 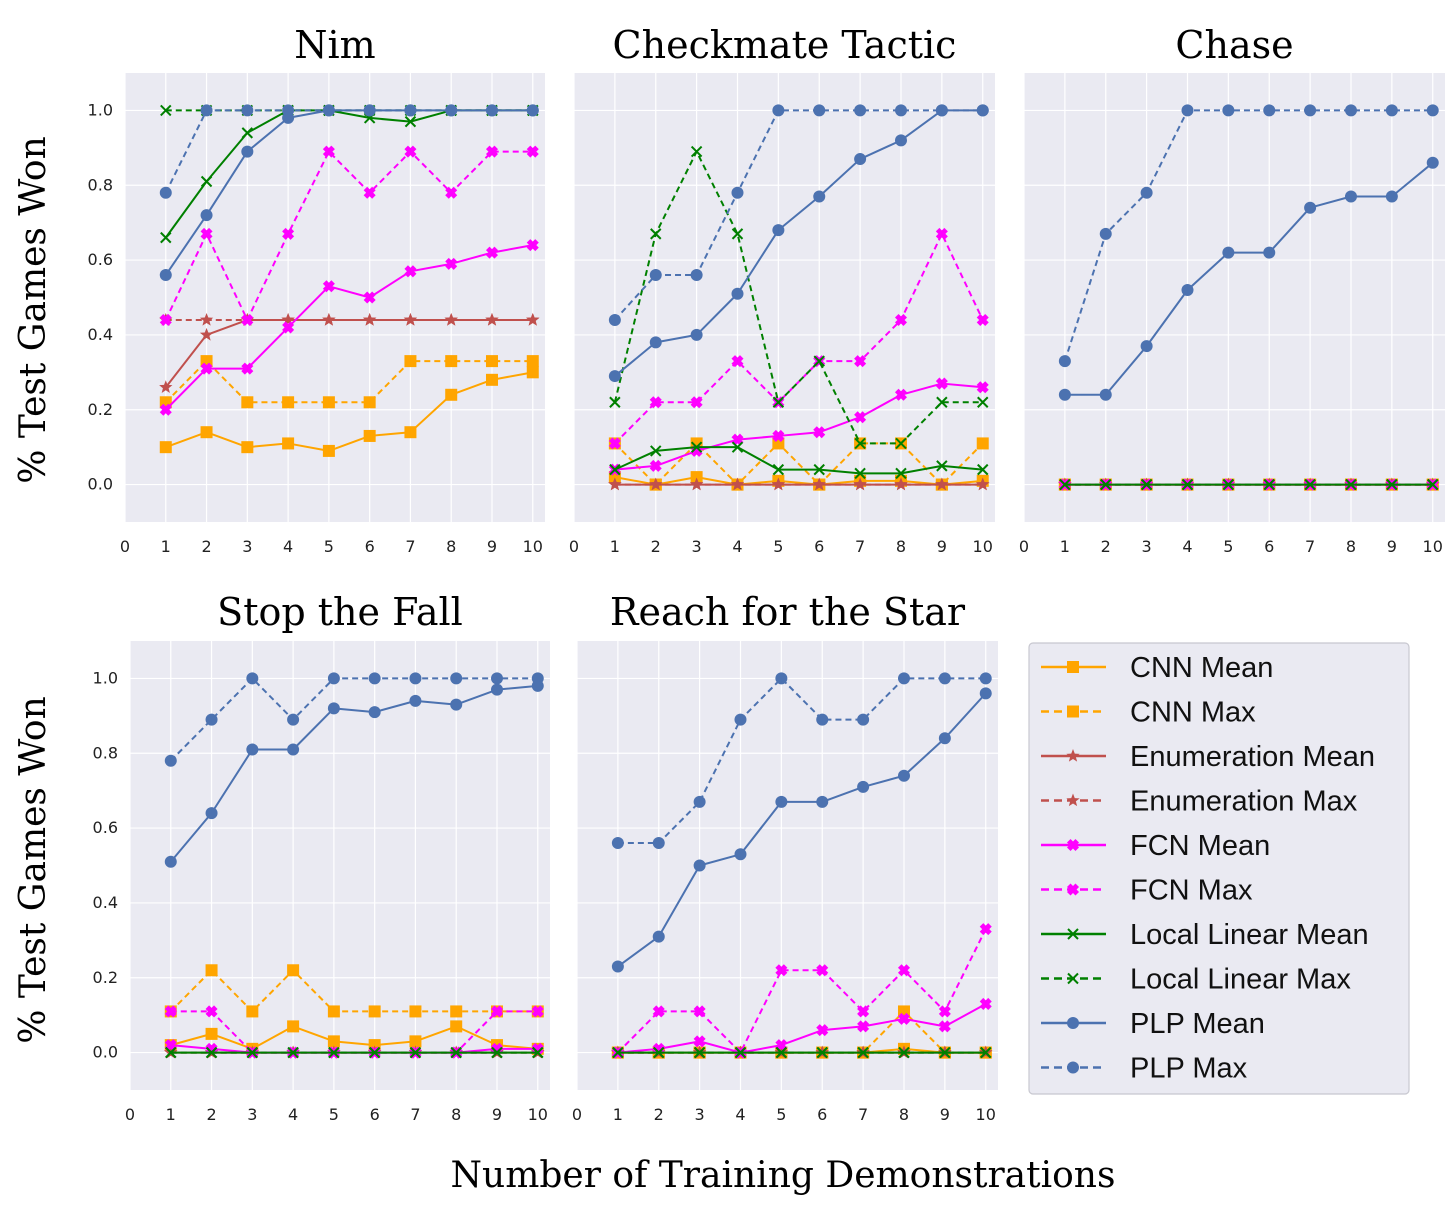 What do you see at coordinates (100, 259) in the screenshot?
I see `y-tick-label: 0.6` at bounding box center [100, 259].